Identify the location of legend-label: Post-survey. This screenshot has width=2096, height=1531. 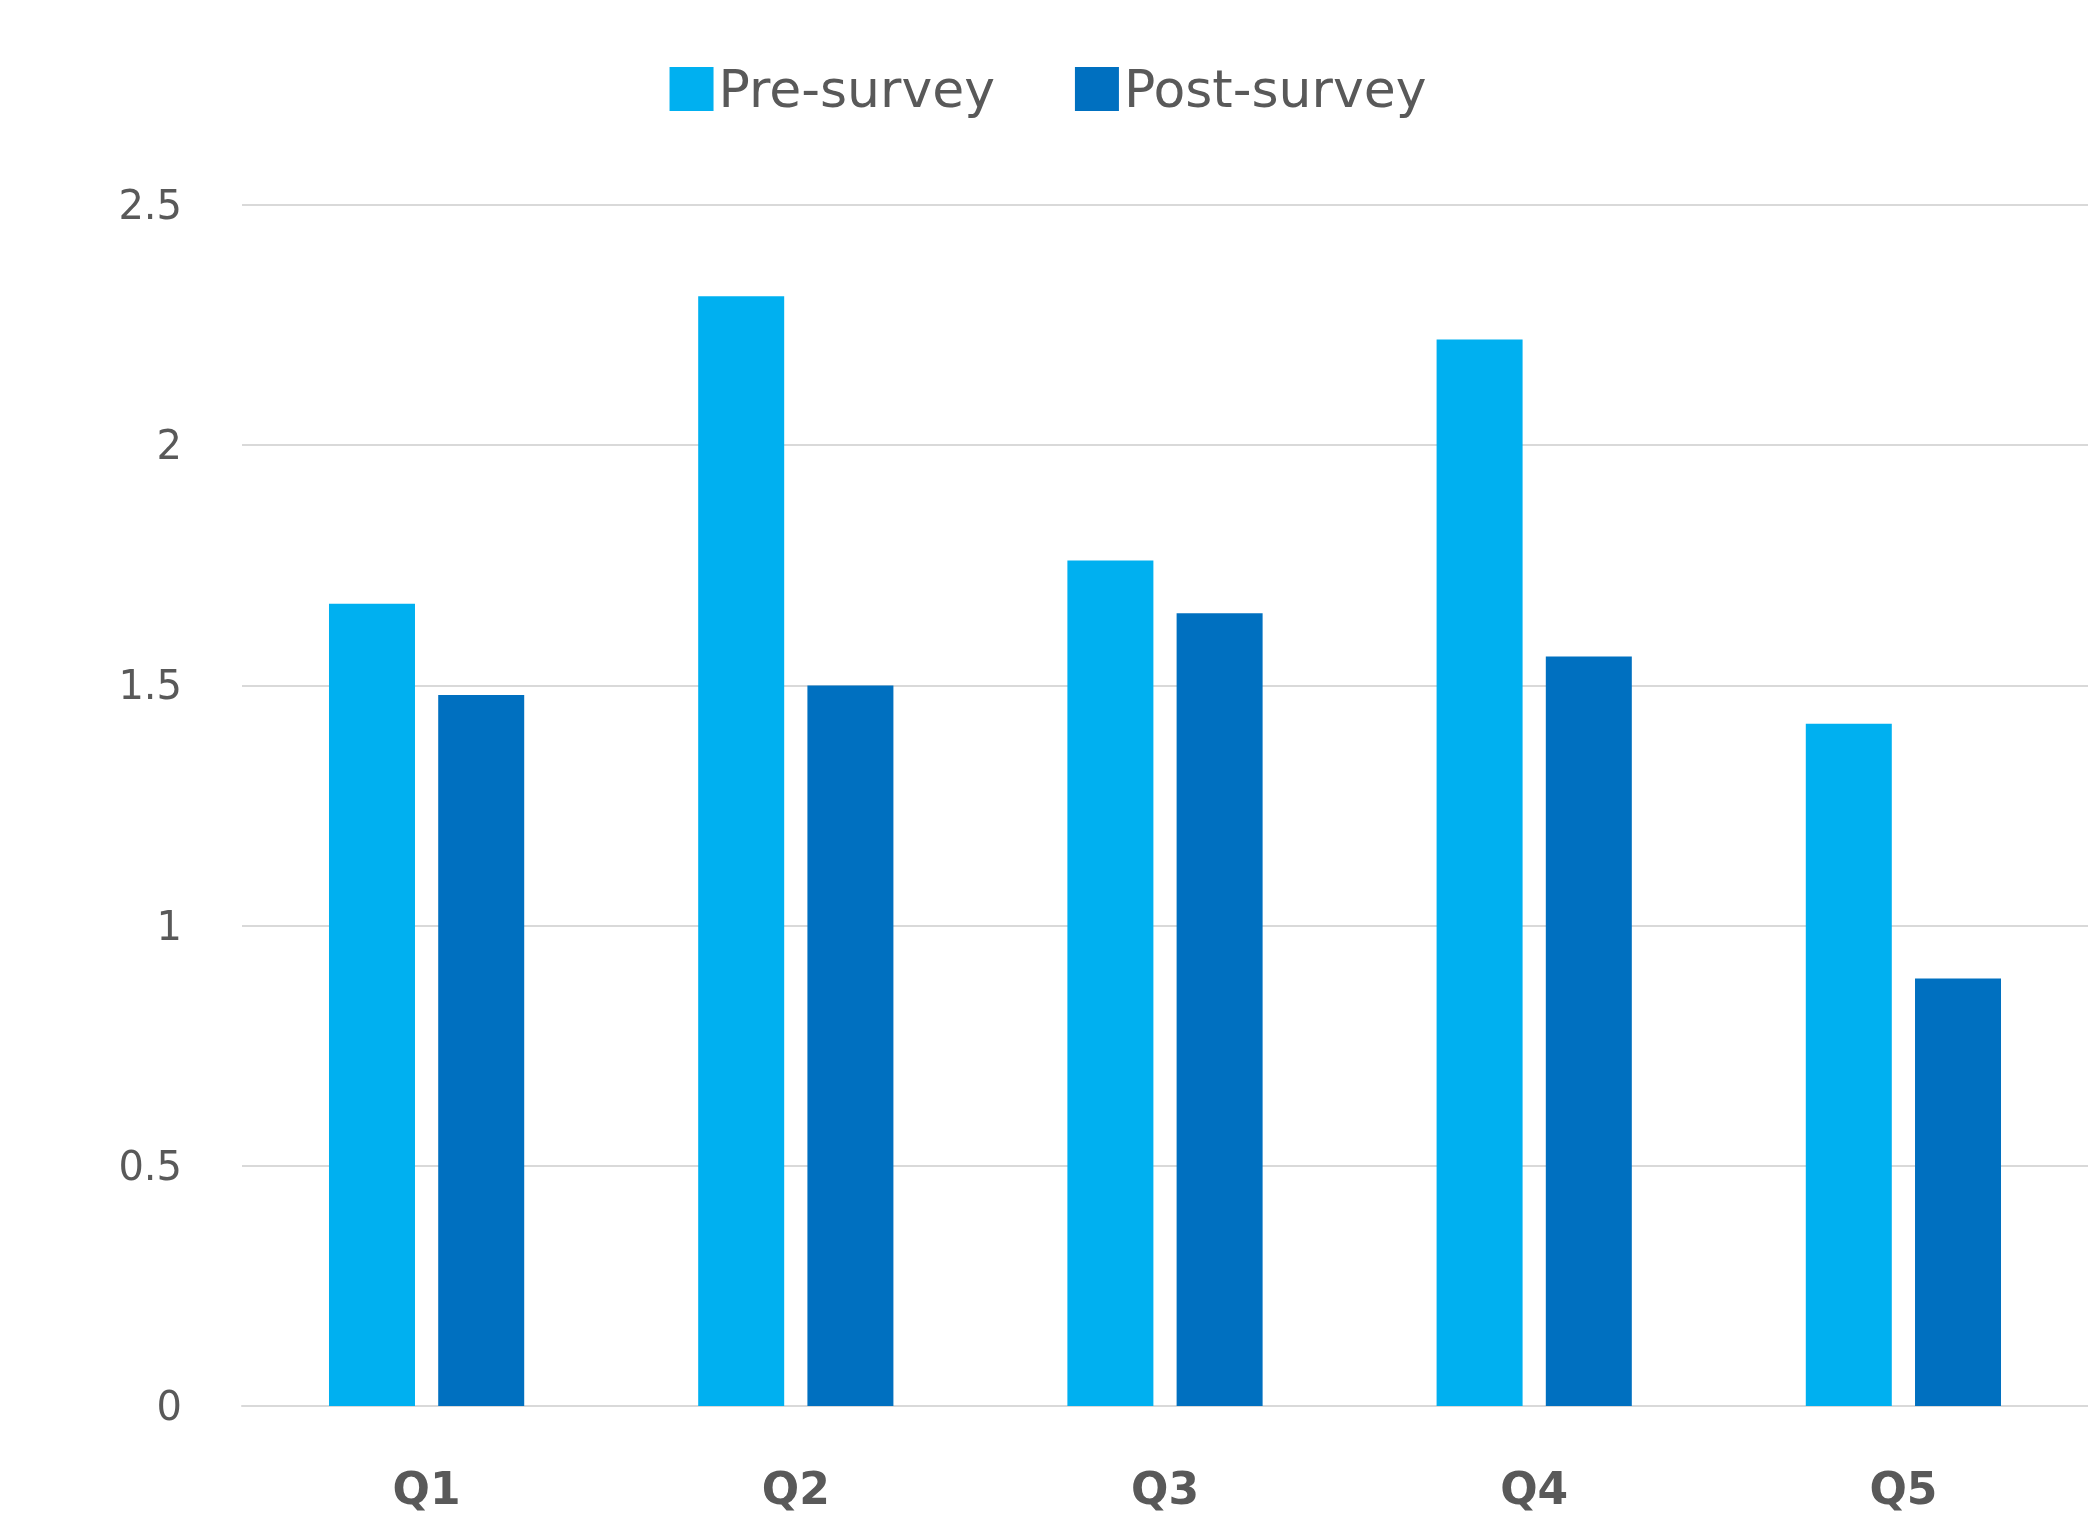
(1275, 89).